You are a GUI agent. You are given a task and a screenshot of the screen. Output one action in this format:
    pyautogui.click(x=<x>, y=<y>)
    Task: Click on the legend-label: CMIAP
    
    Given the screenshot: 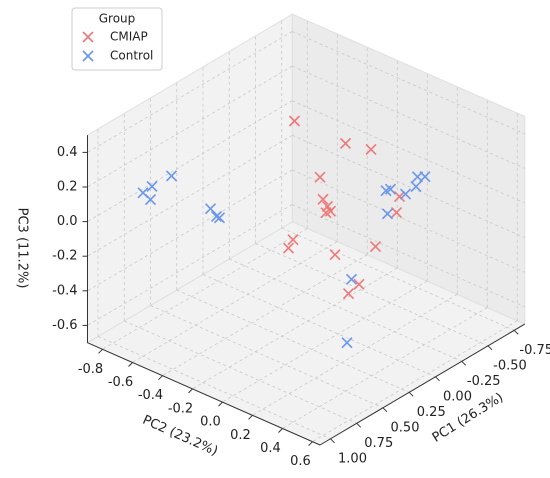 What is the action you would take?
    pyautogui.click(x=129, y=37)
    